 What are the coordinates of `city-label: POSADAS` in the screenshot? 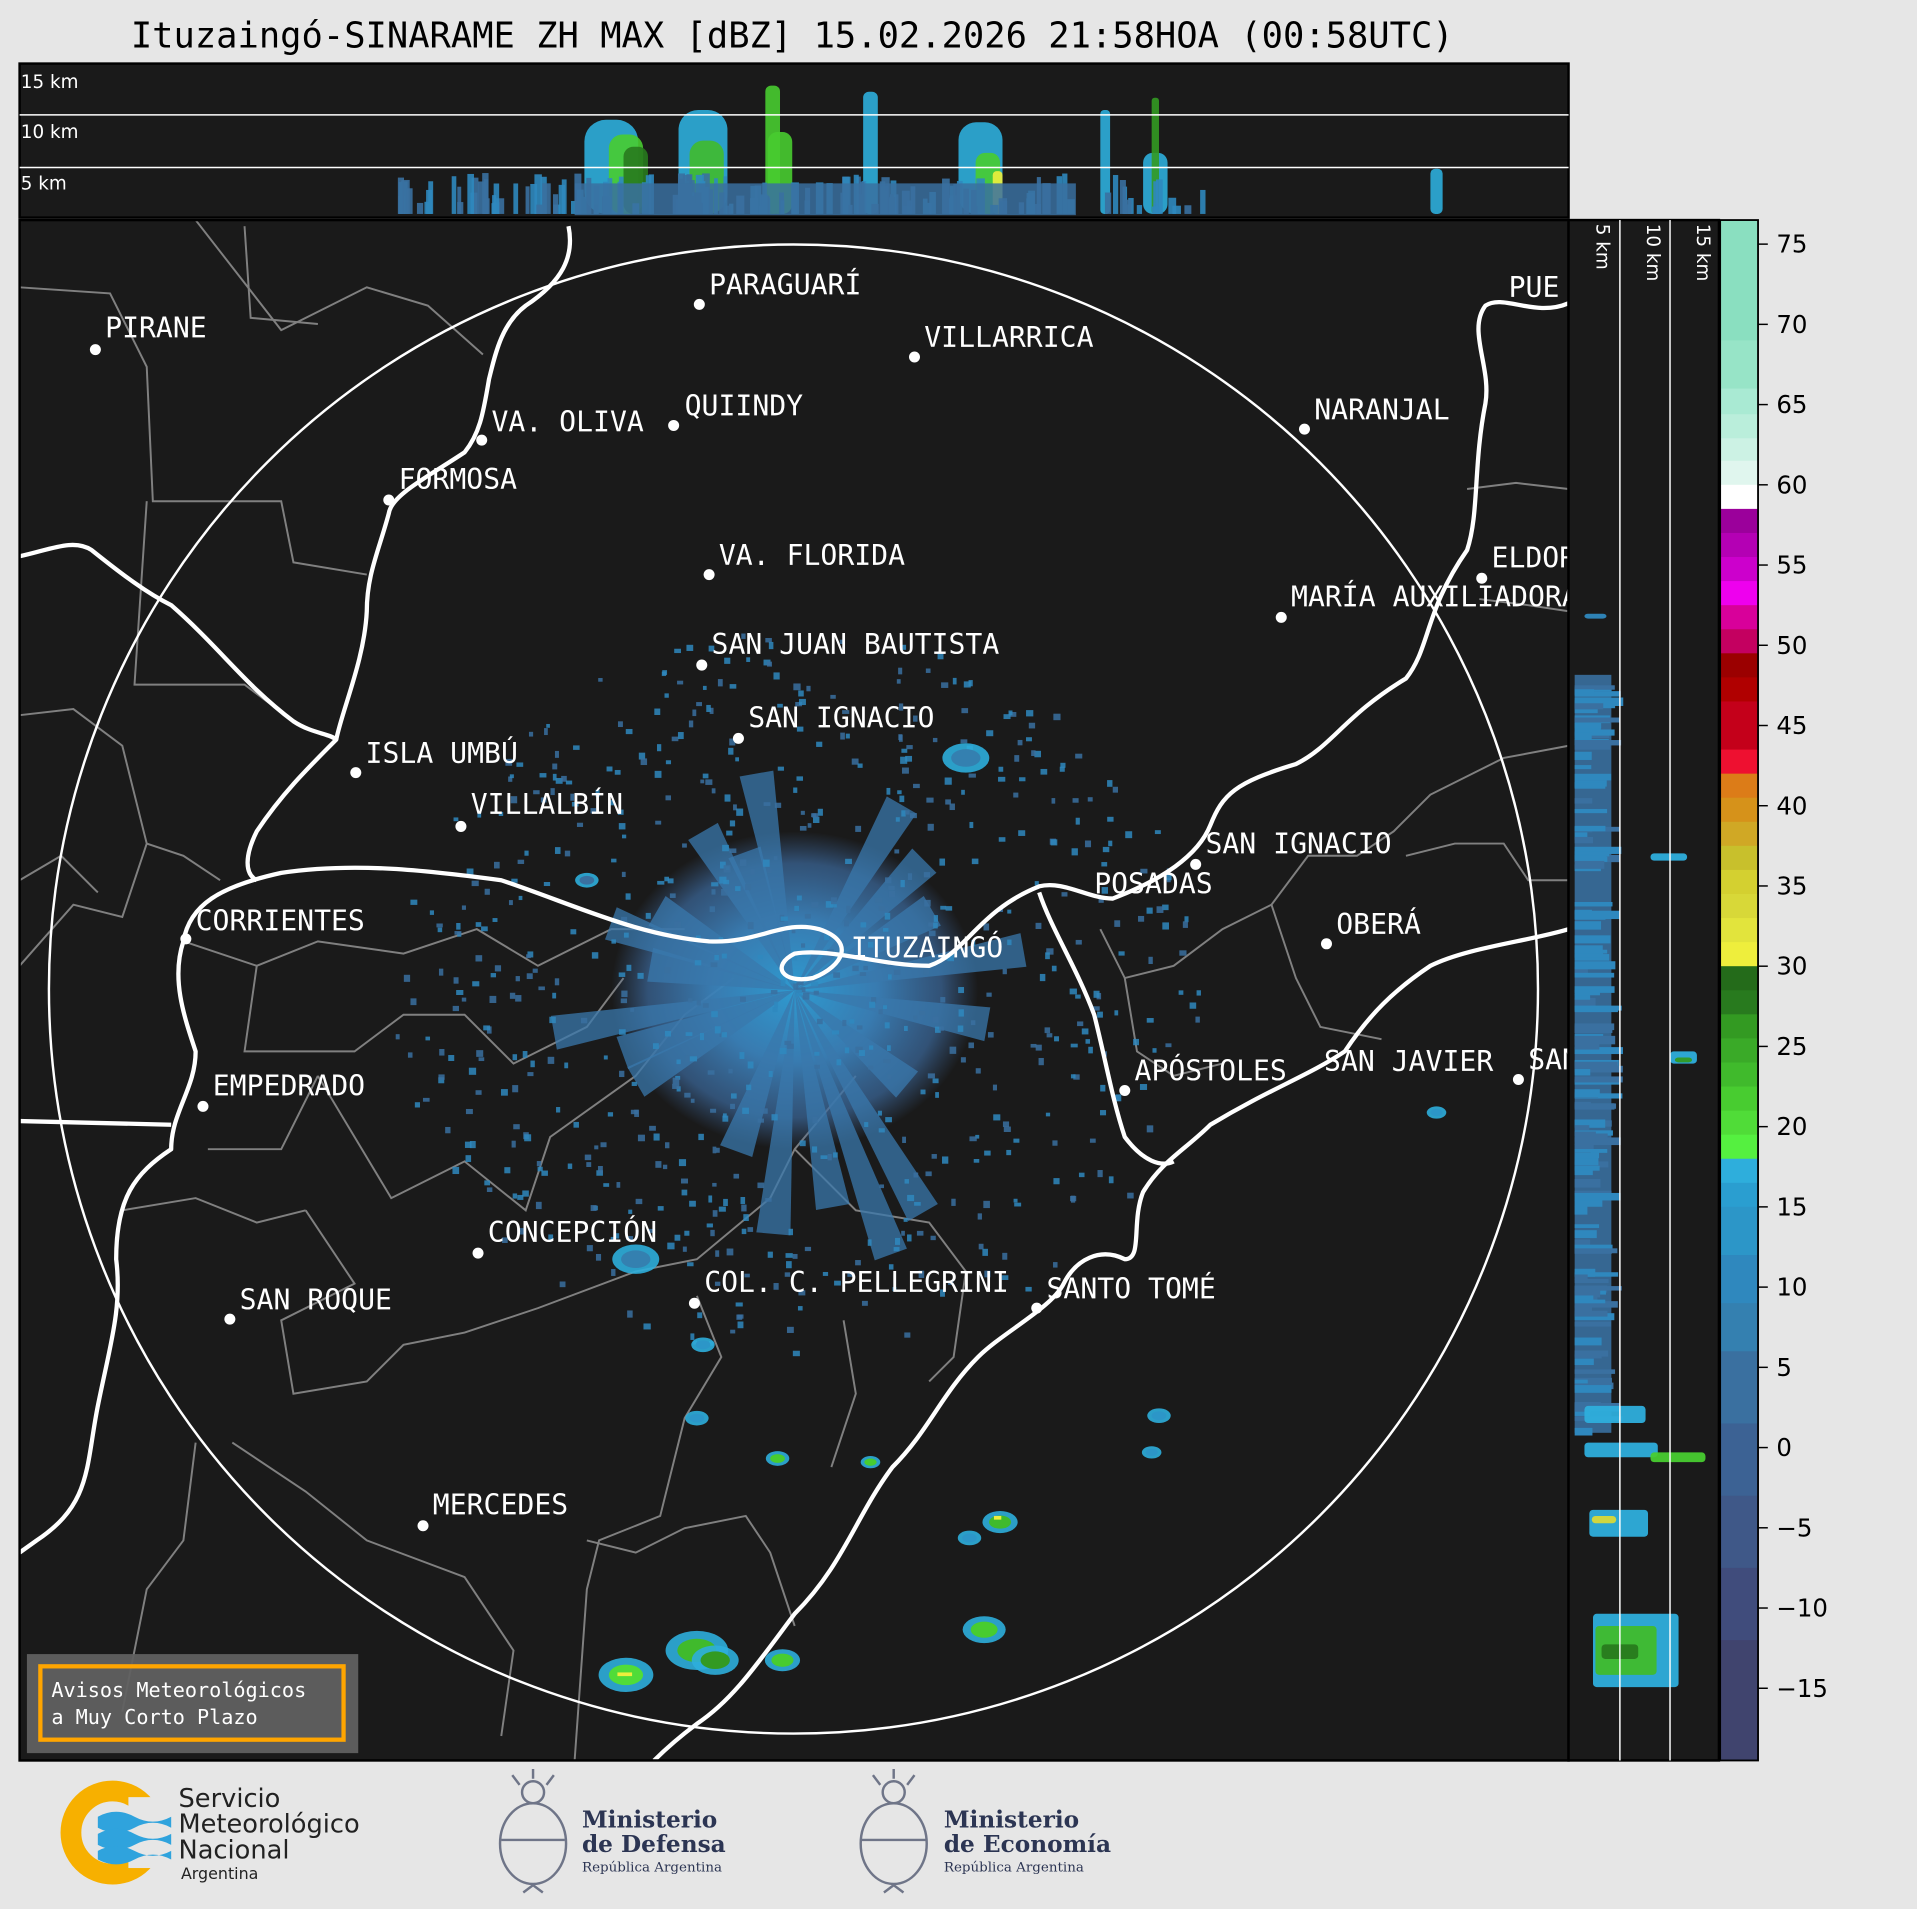 It's located at (1153, 884).